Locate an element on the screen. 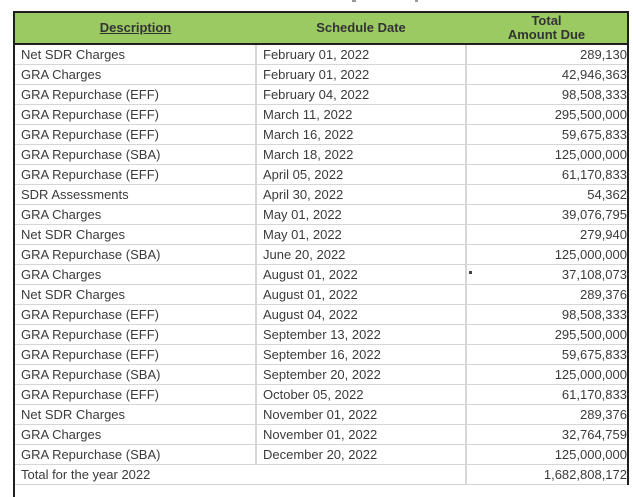 The width and height of the screenshot is (633, 497). table-row: GRA Charges February 01, 2022 42,946,363 is located at coordinates (321, 74).